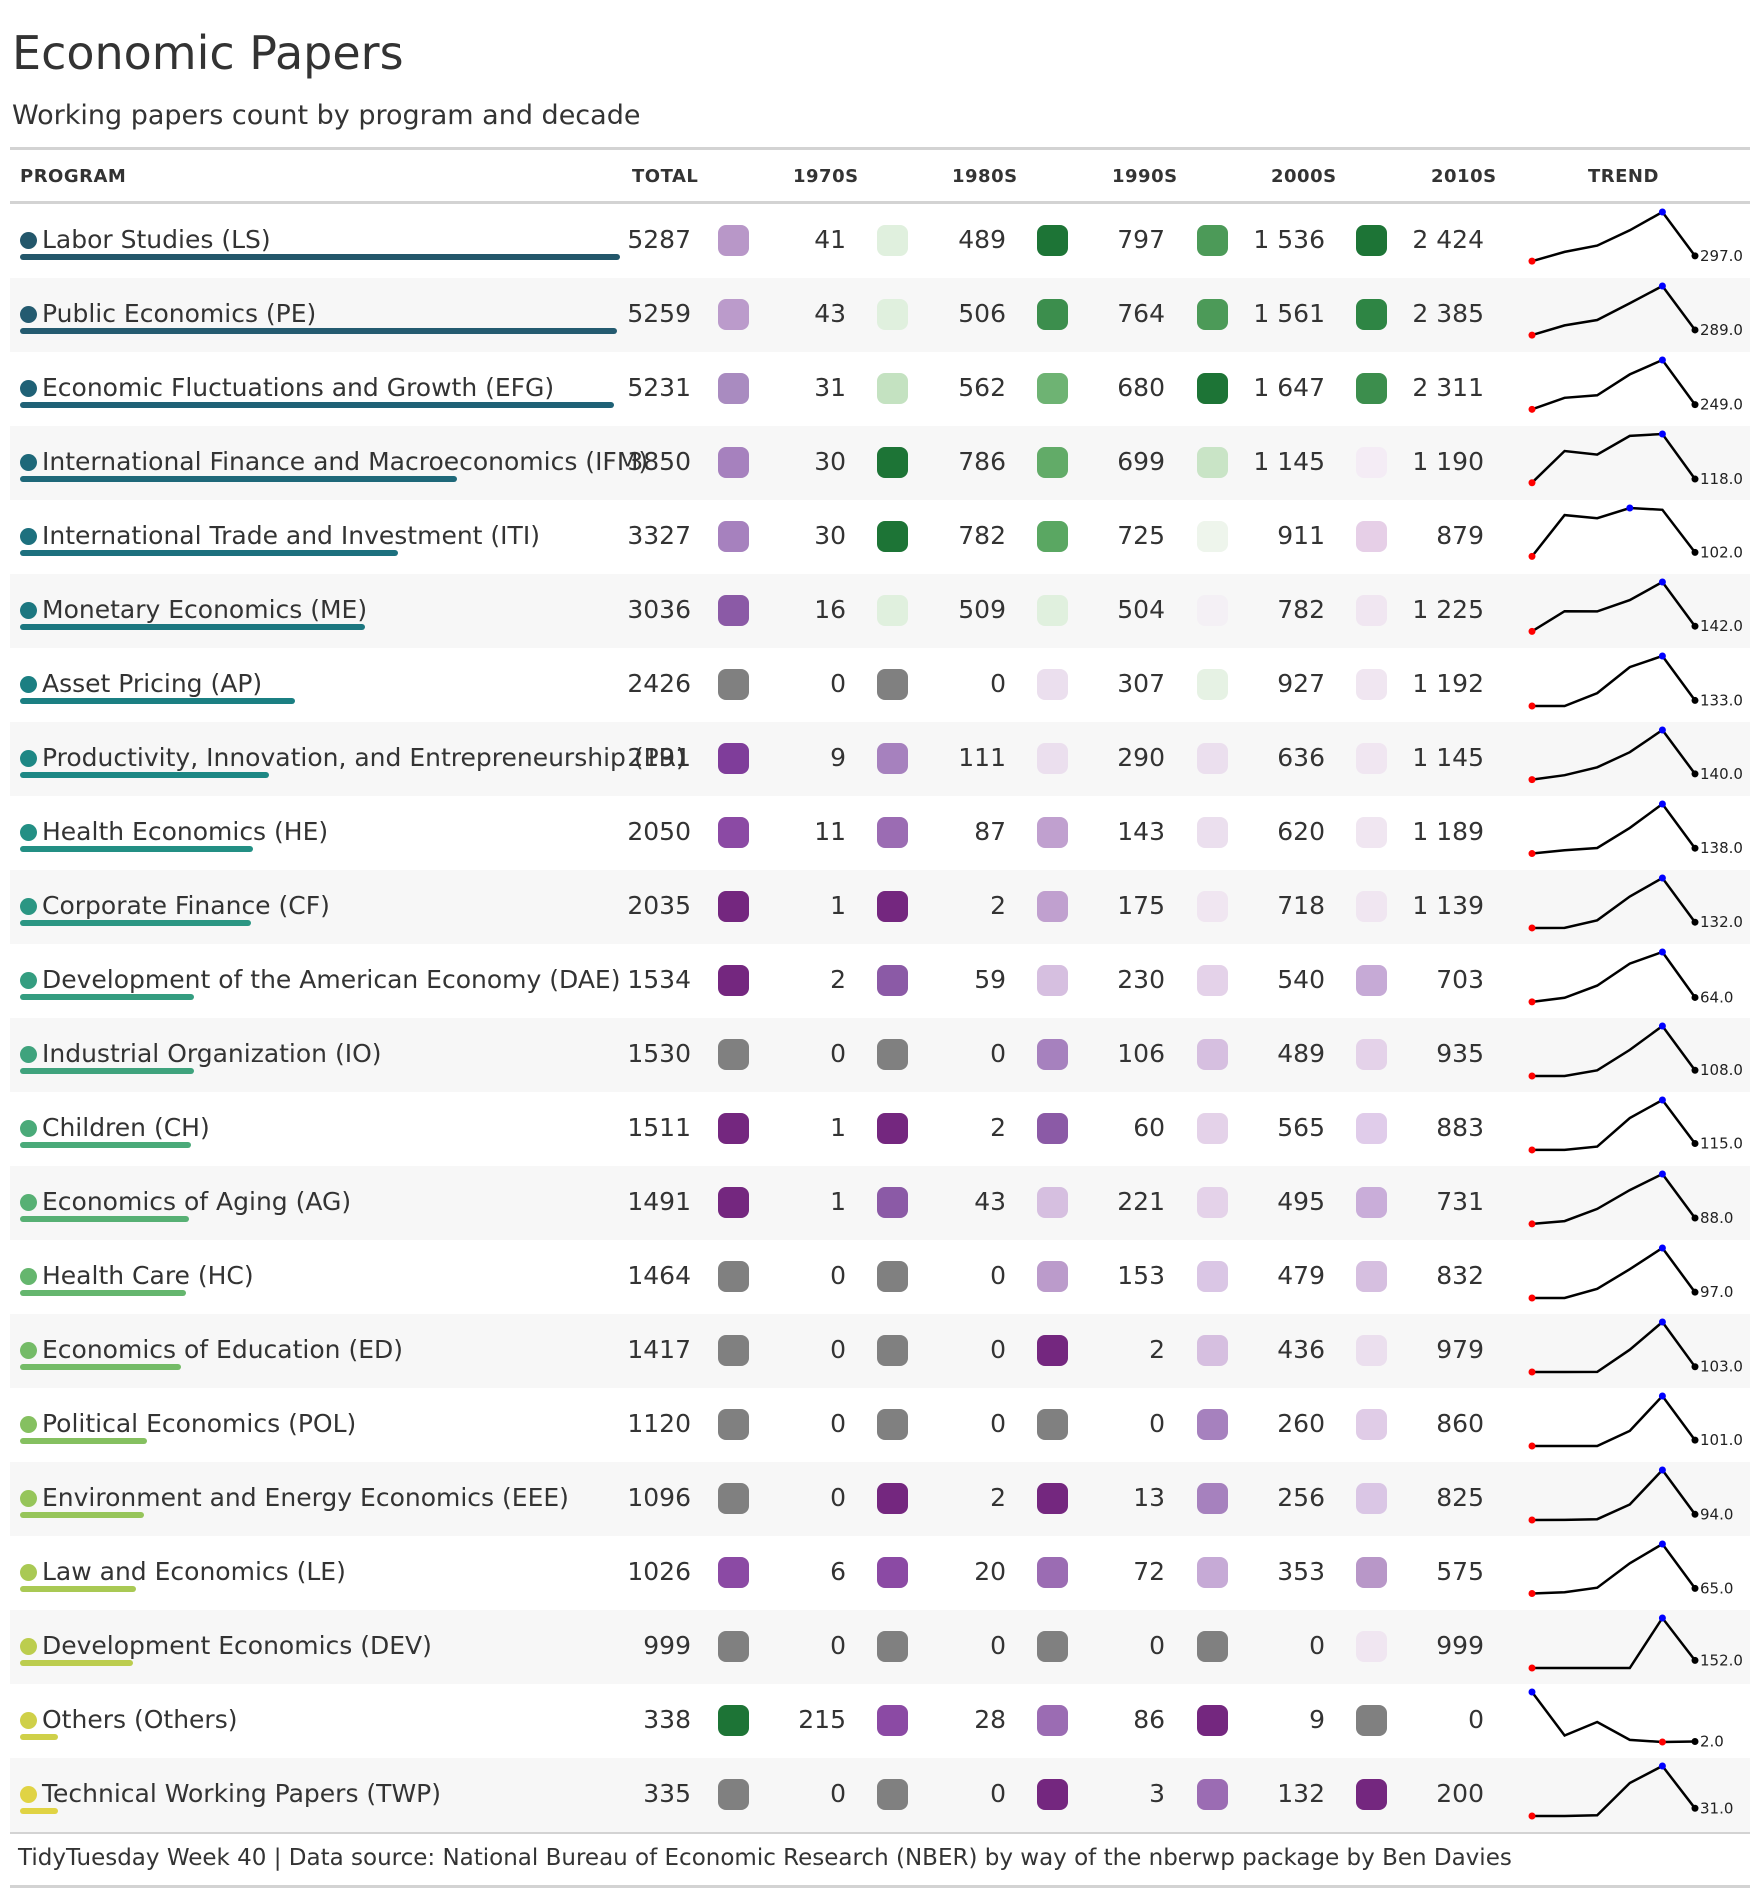 The width and height of the screenshot is (1759, 1897). Describe the element at coordinates (73, 176) in the screenshot. I see `header-program: PROGRAM` at that location.